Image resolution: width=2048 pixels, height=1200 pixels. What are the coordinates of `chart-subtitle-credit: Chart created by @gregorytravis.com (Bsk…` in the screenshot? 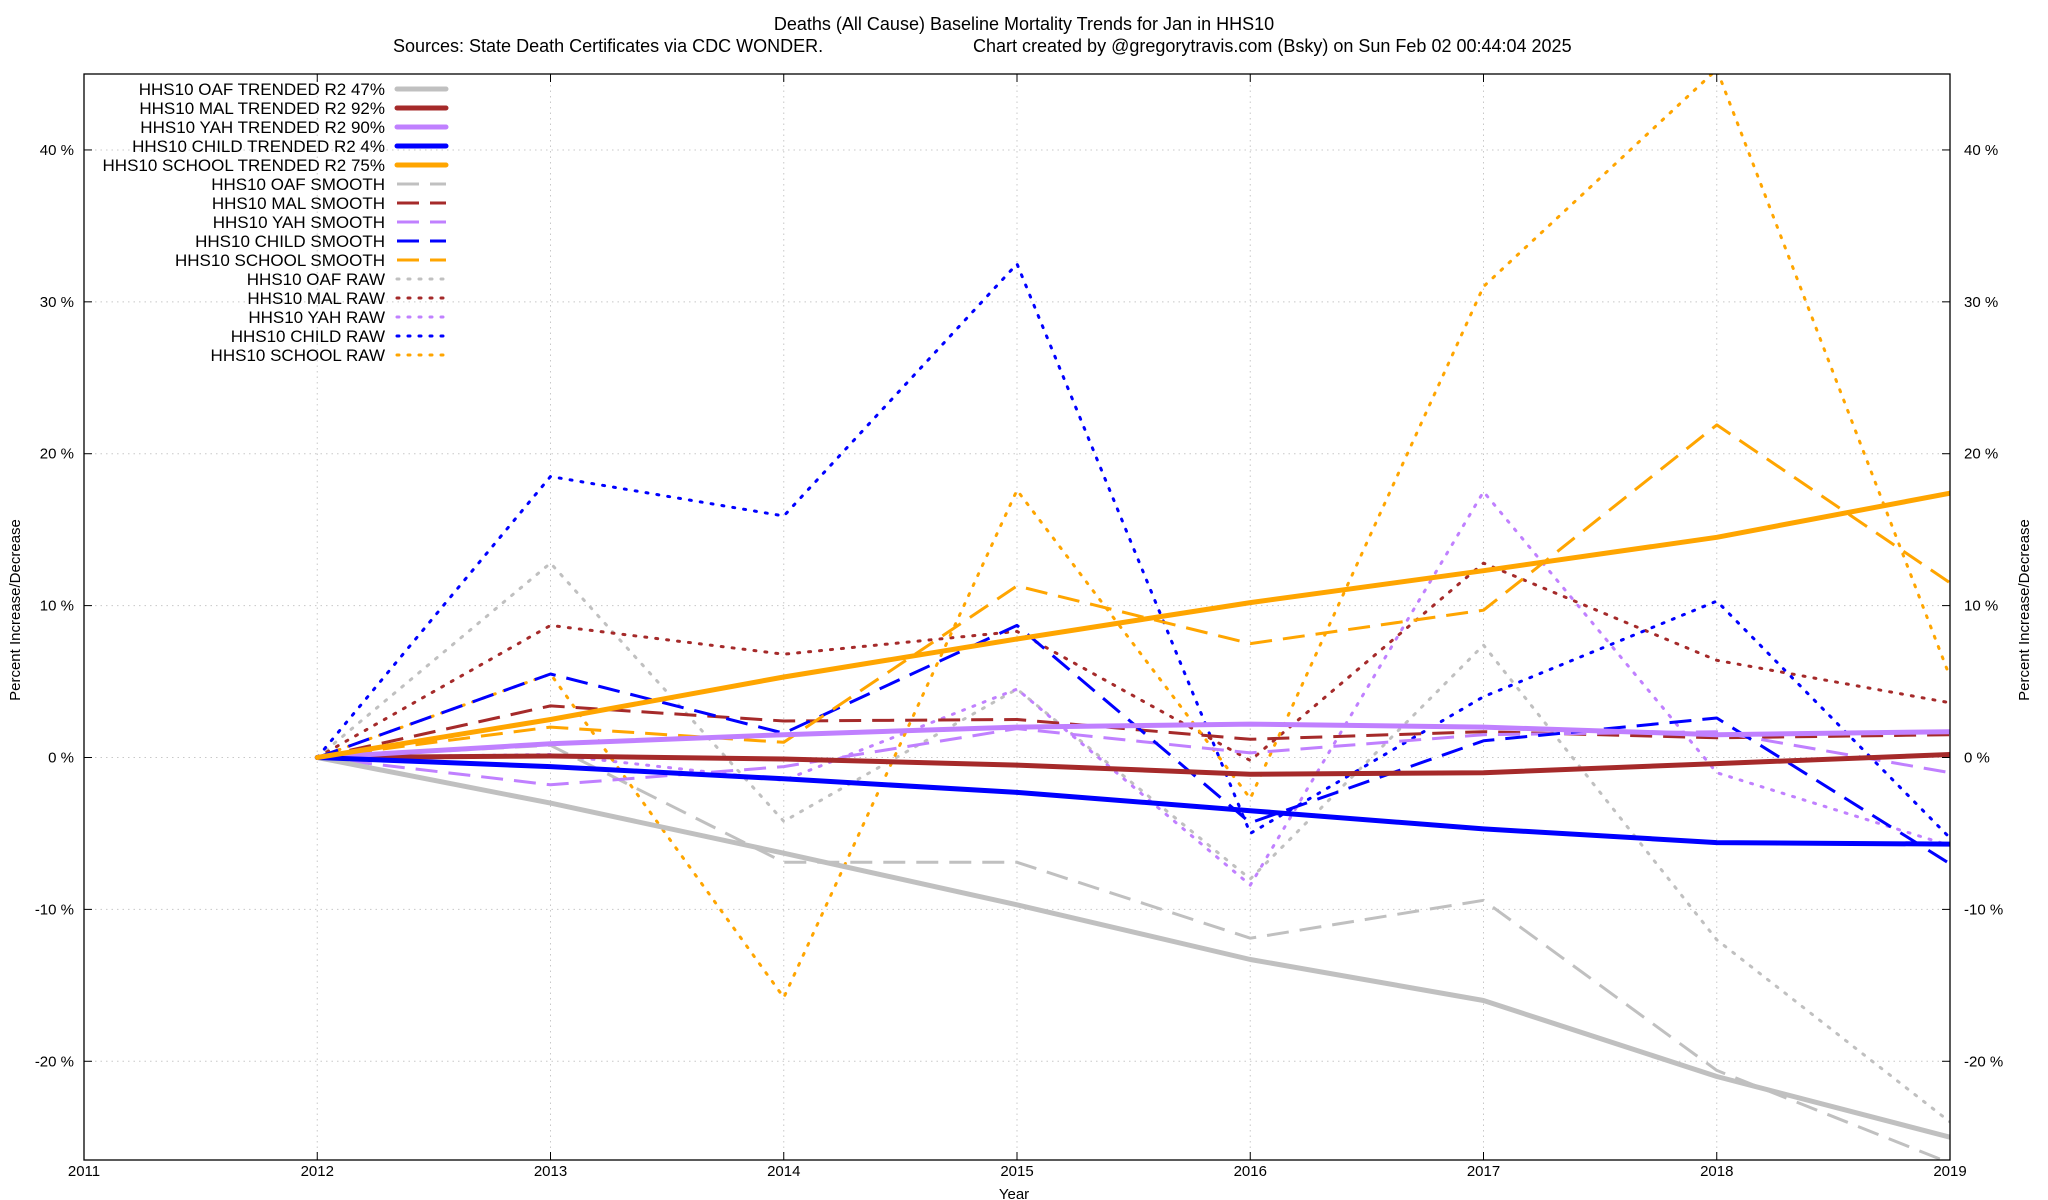 It's located at (1272, 46).